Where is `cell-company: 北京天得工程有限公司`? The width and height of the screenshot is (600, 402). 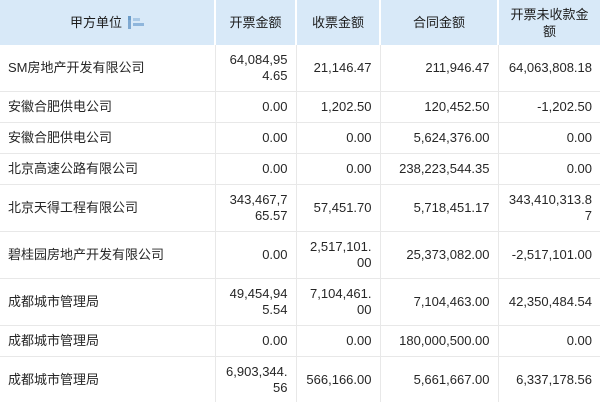 cell-company: 北京天得工程有限公司 is located at coordinates (108, 208).